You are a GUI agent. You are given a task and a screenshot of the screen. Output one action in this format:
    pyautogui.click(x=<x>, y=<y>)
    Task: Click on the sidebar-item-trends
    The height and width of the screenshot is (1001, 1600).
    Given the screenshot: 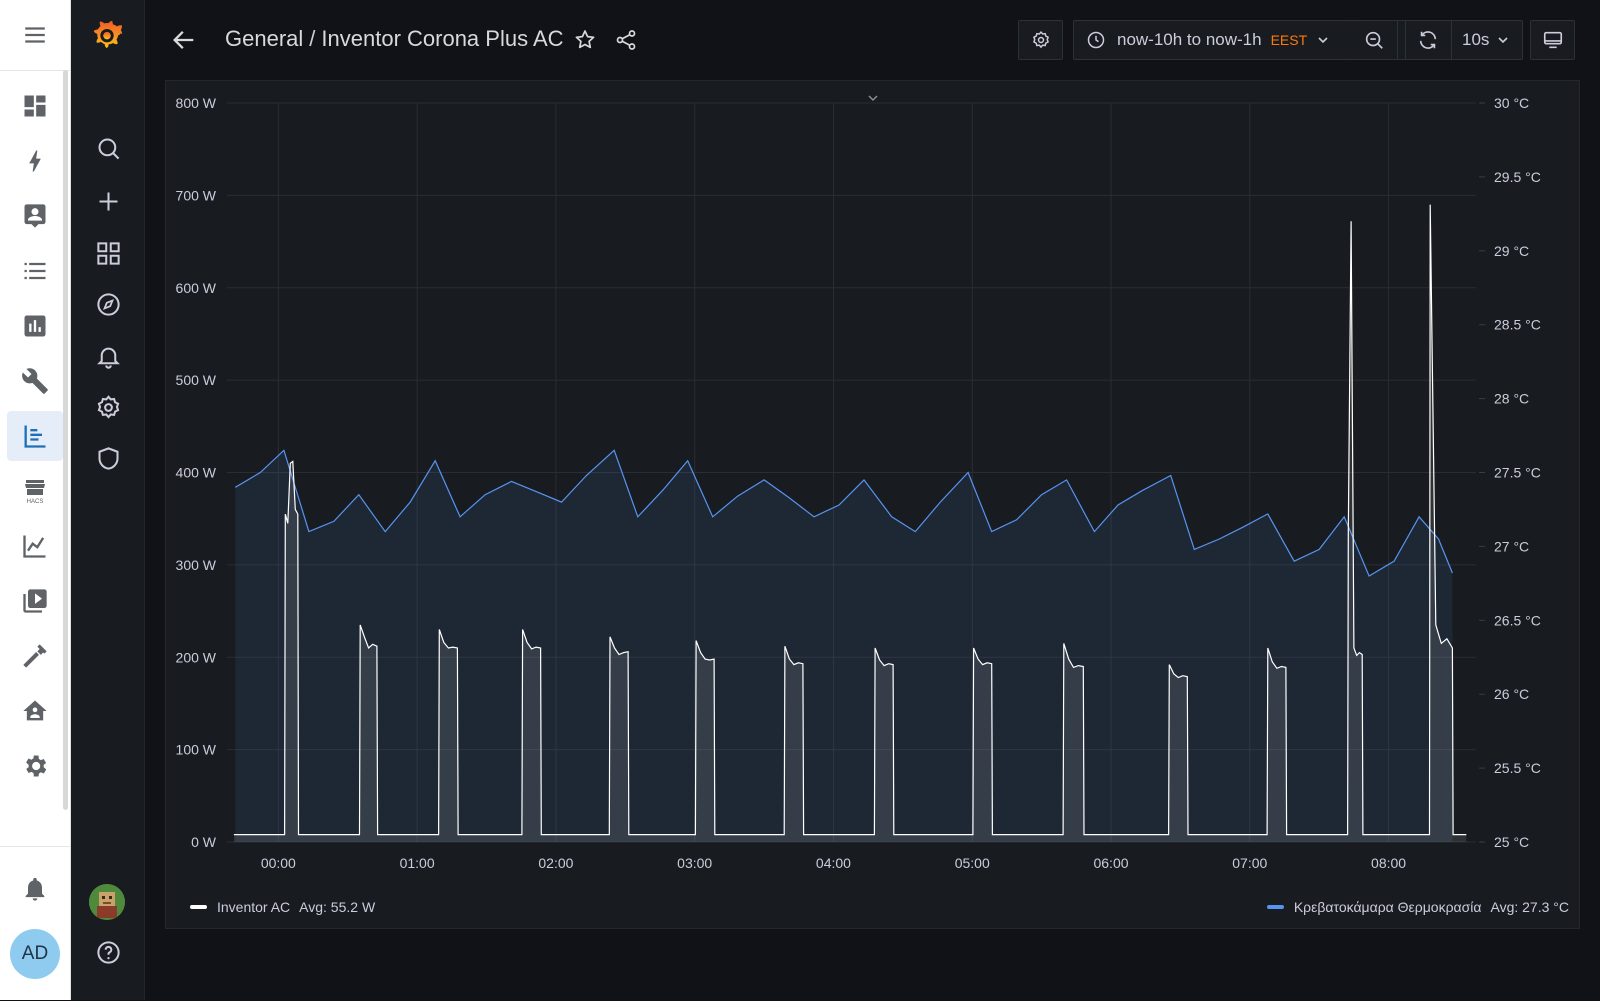 What is the action you would take?
    pyautogui.click(x=35, y=546)
    